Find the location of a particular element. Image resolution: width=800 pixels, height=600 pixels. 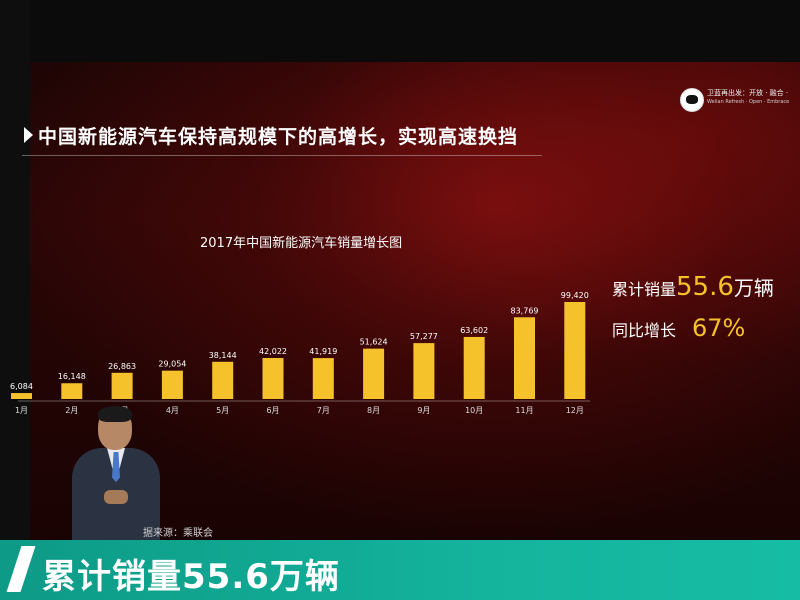

bar-value-label: 83,769 is located at coordinates (525, 310).